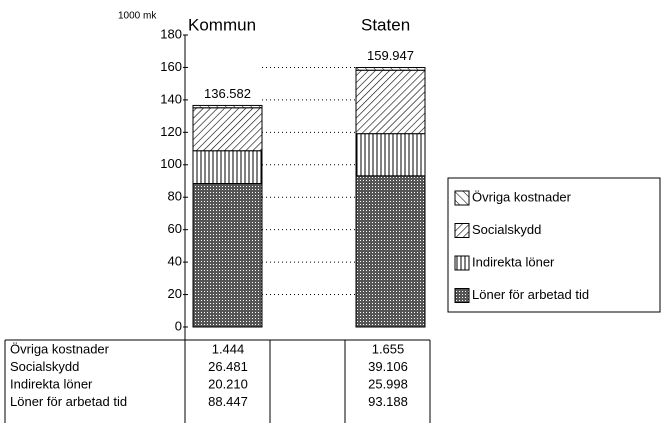 This screenshot has height=423, width=664. Describe the element at coordinates (137, 16) in the screenshot. I see `y-axis-label: 1000 mk` at that location.